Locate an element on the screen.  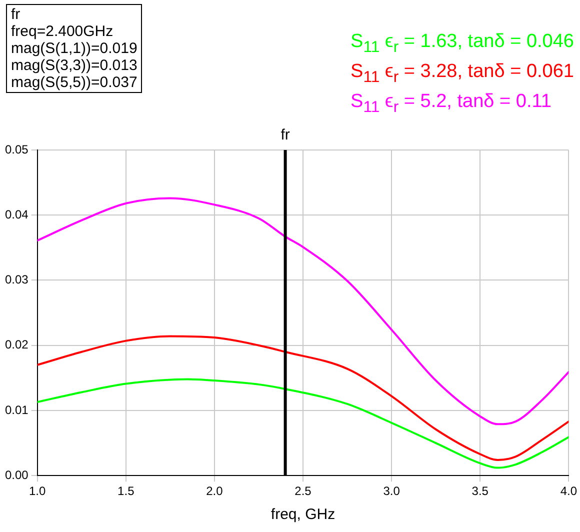
x-axis-title: freq, GHz is located at coordinates (303, 515).